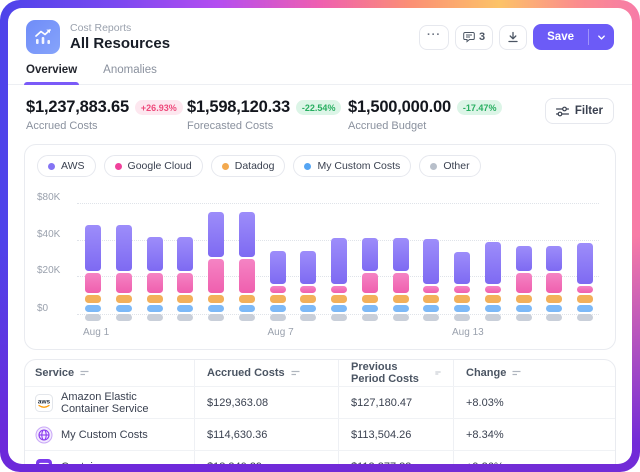 This screenshot has height=472, width=640. Describe the element at coordinates (601, 37) in the screenshot. I see `save-dropdown-button` at that location.